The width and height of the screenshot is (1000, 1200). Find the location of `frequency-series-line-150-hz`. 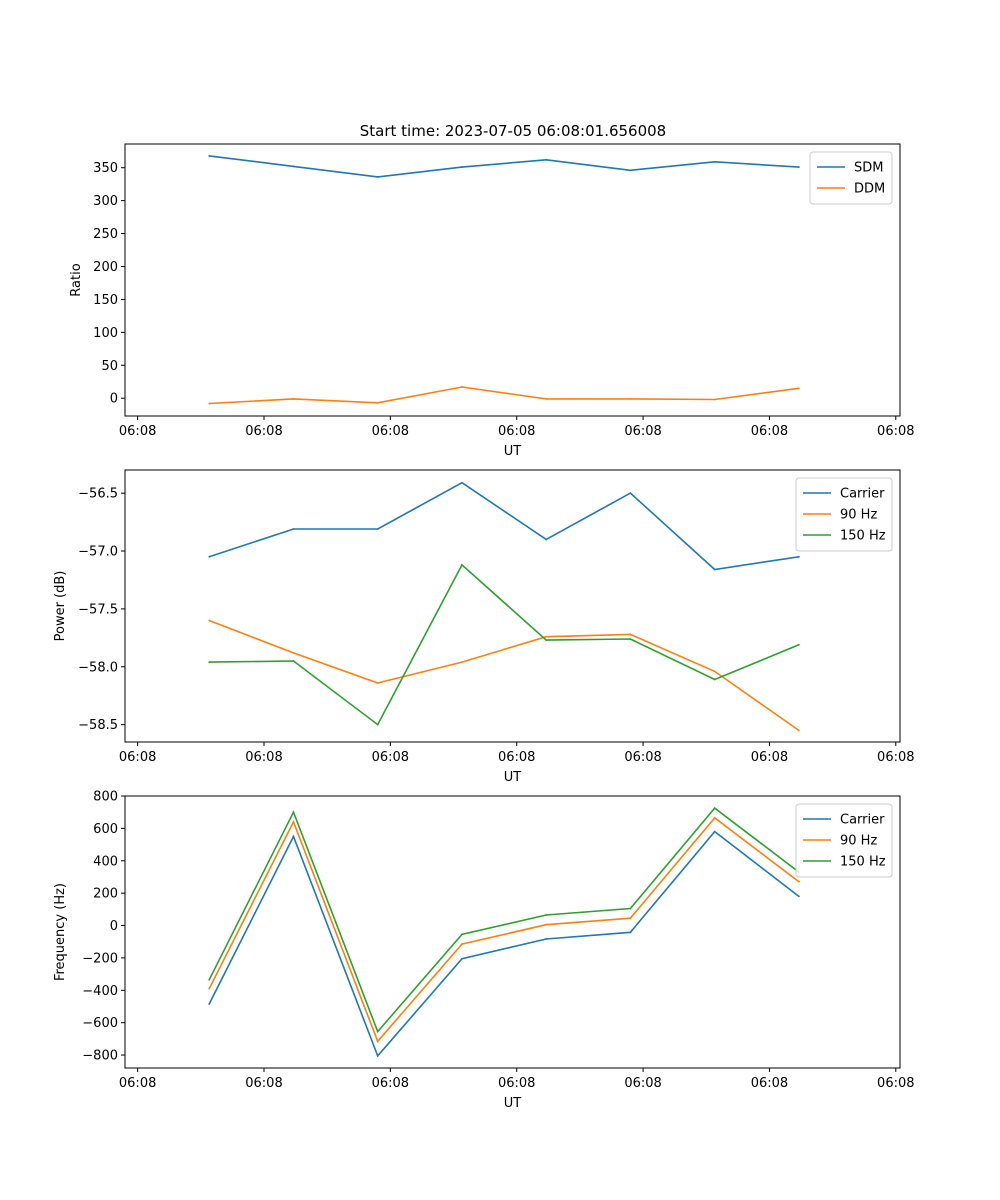

frequency-series-line-150-hz is located at coordinates (504, 920).